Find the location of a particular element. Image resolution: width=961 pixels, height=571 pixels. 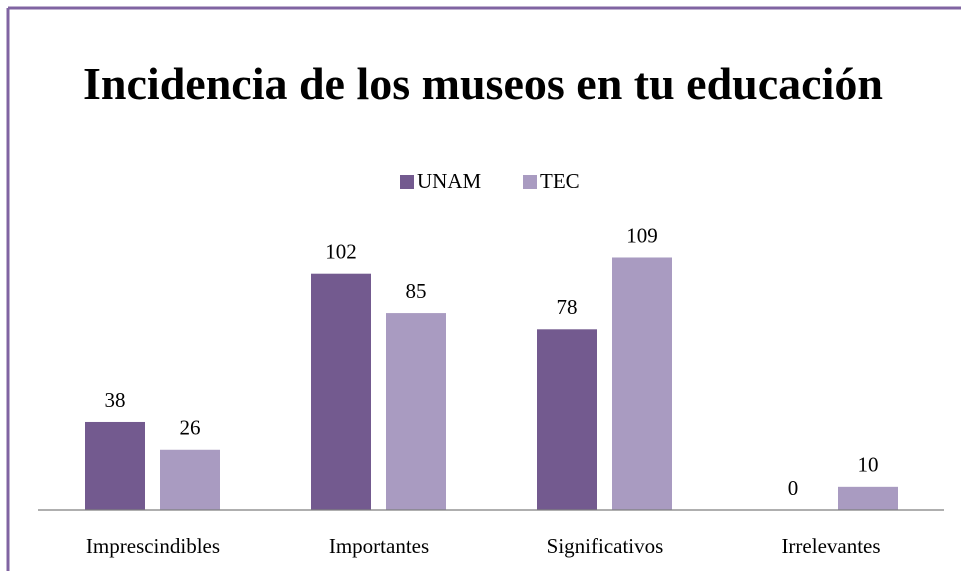

x-tick-label: Significativos is located at coordinates (605, 546).